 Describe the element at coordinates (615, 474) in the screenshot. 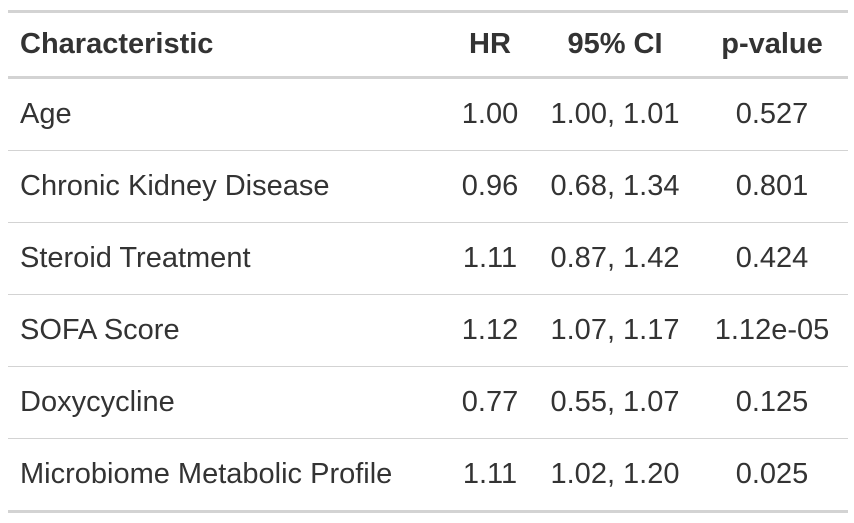

I see `cell-ci: 1.02, 1.20` at that location.